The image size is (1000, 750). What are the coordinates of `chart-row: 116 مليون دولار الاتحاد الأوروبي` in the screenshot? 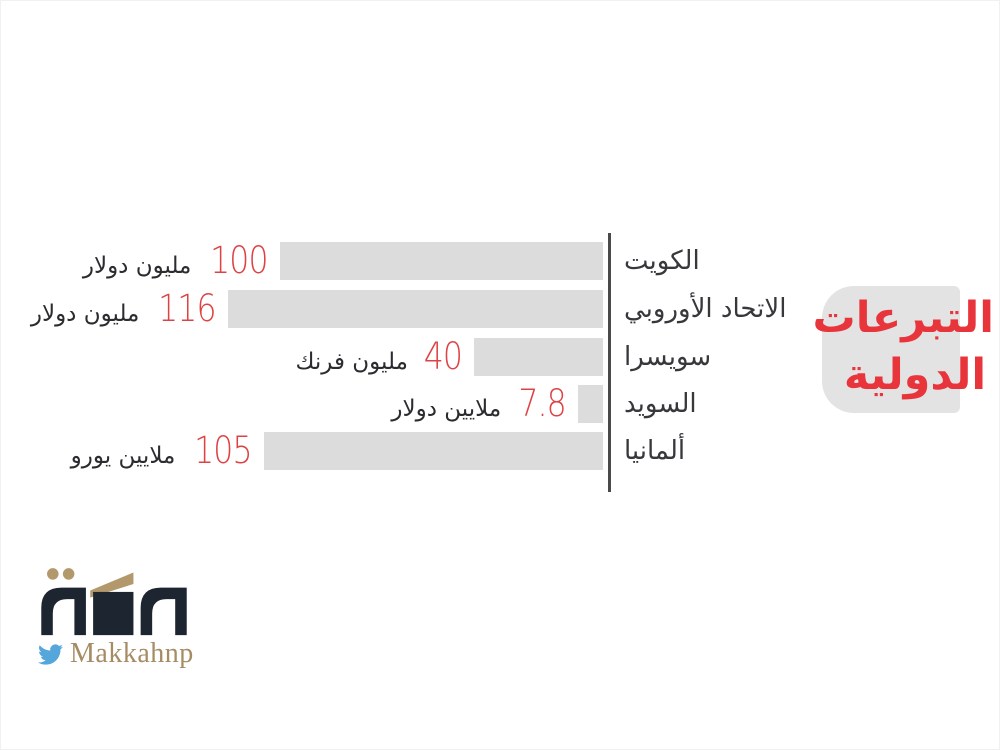 It's located at (500, 308).